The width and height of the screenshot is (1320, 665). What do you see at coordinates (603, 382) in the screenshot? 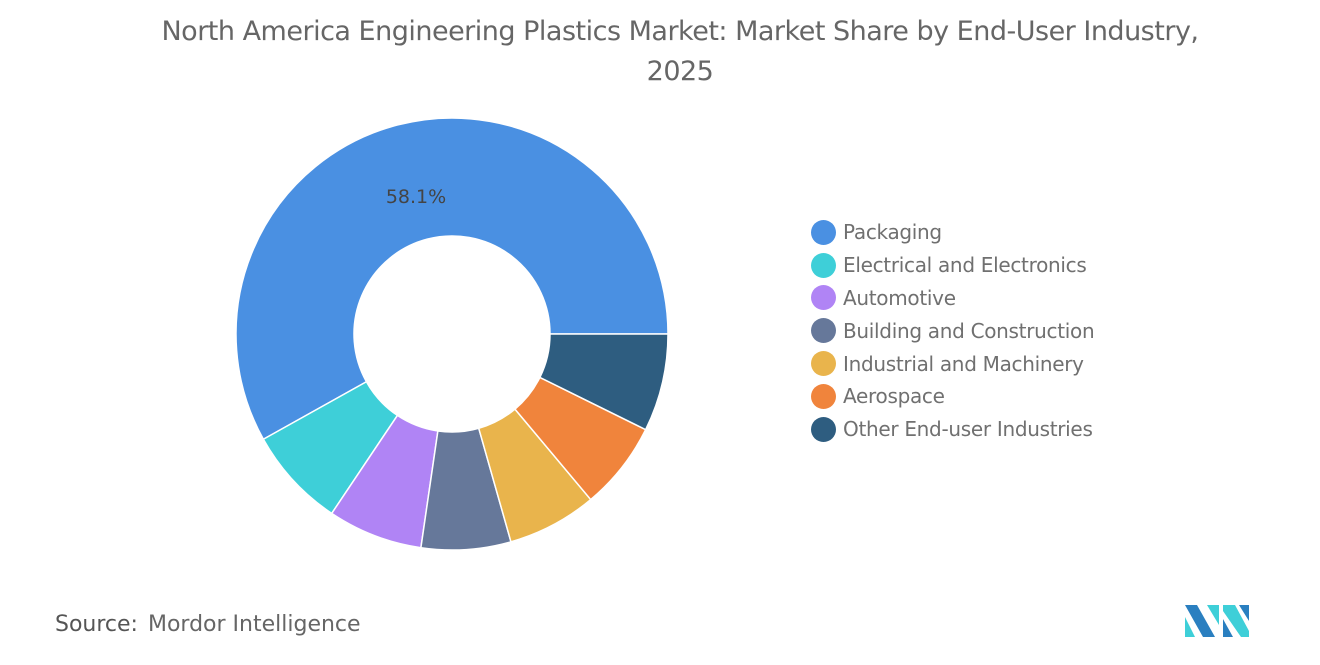
I see `slice-other-end-user-industries` at bounding box center [603, 382].